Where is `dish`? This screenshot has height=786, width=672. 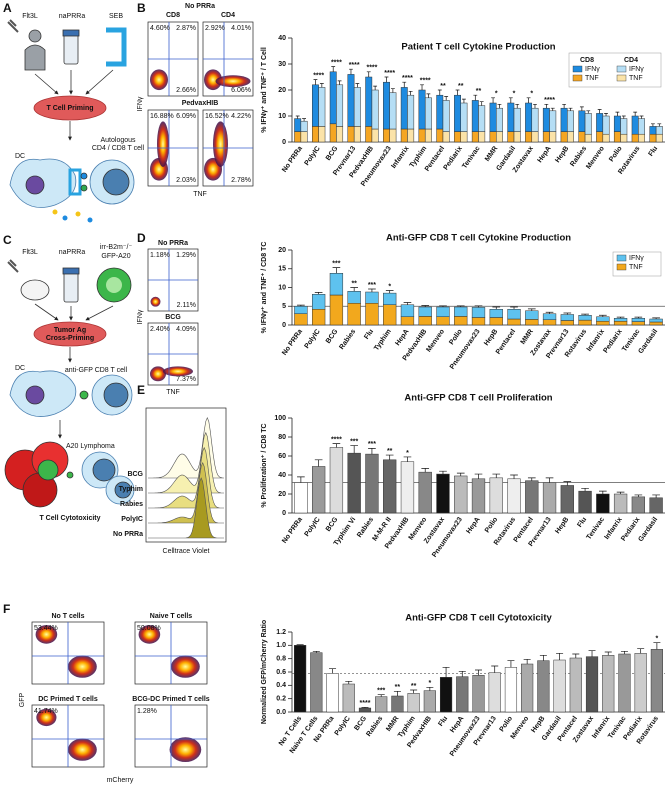 dish is located at coordinates (70, 108).